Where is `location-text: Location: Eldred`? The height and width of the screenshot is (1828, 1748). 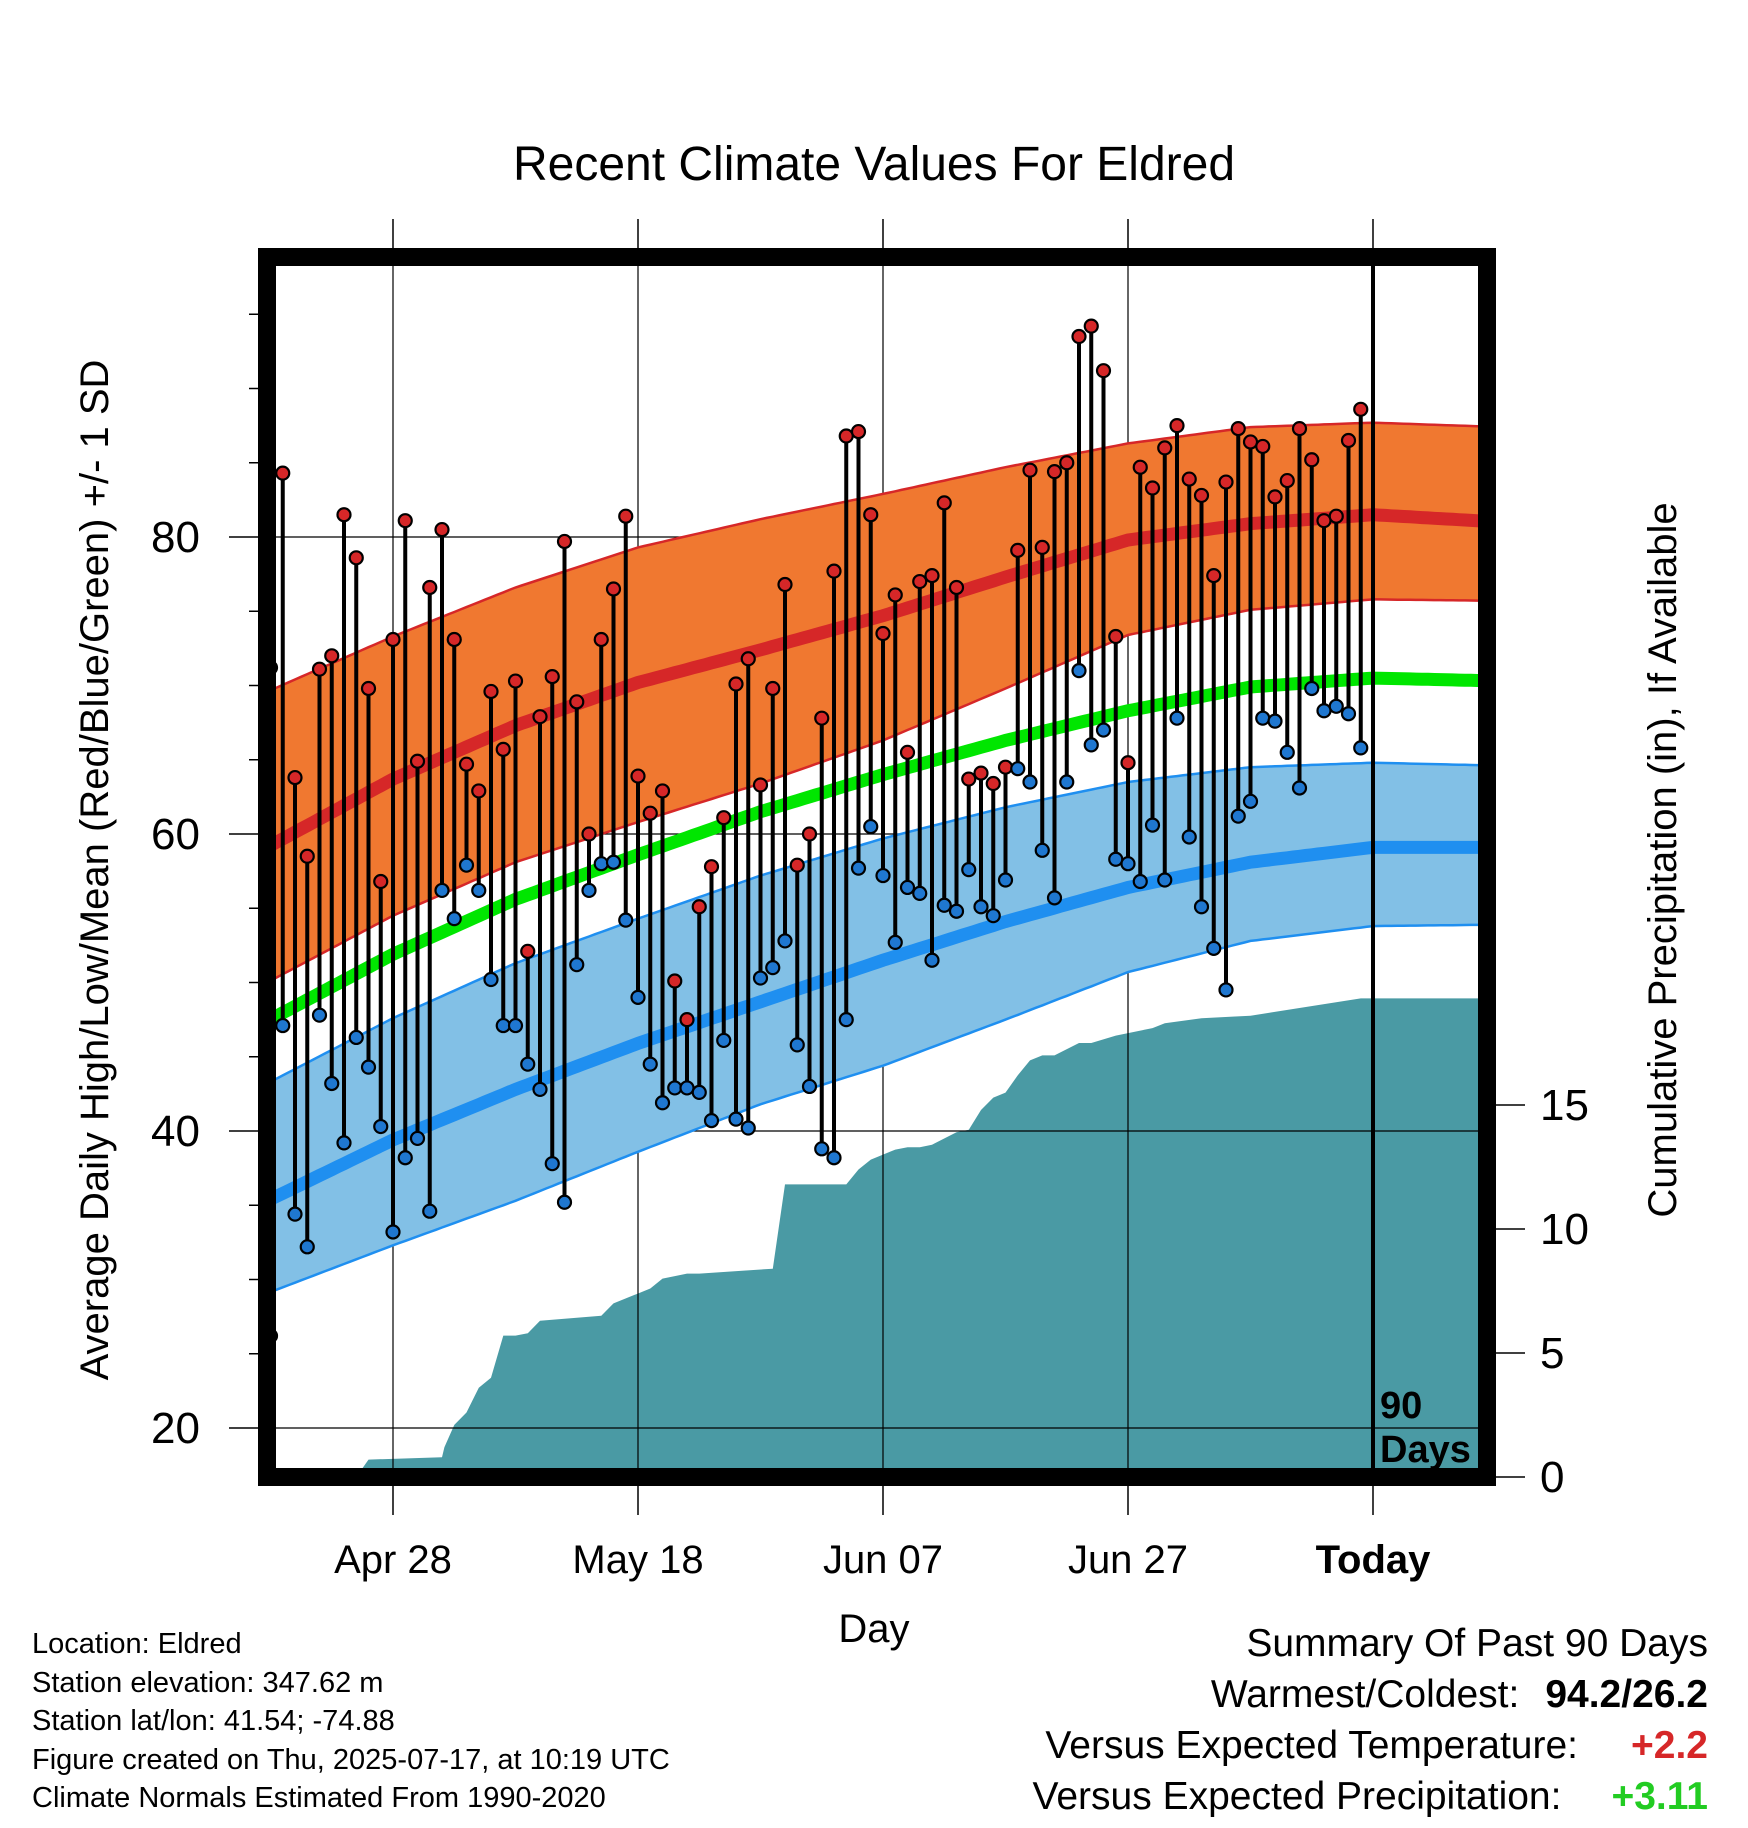
location-text: Location: Eldred is located at coordinates (137, 1644).